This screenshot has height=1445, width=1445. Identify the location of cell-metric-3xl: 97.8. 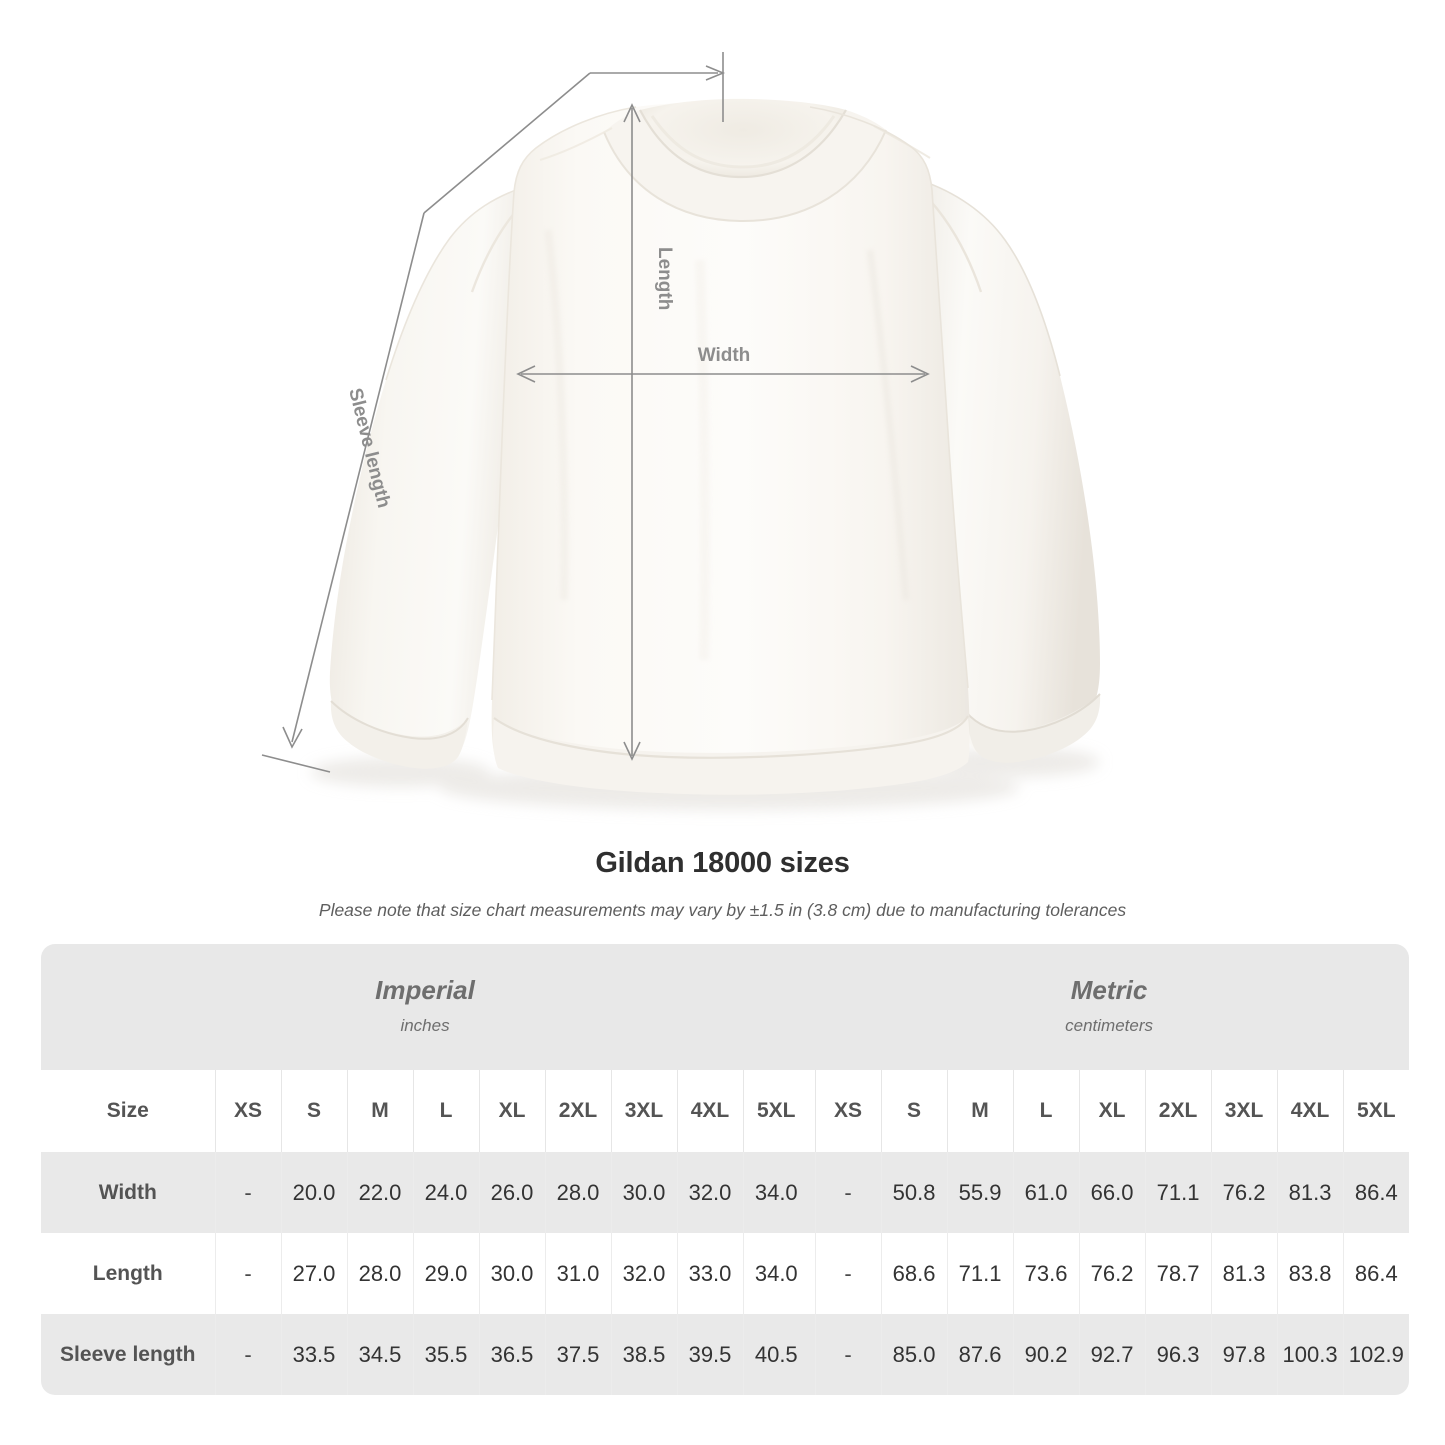
(1244, 1354).